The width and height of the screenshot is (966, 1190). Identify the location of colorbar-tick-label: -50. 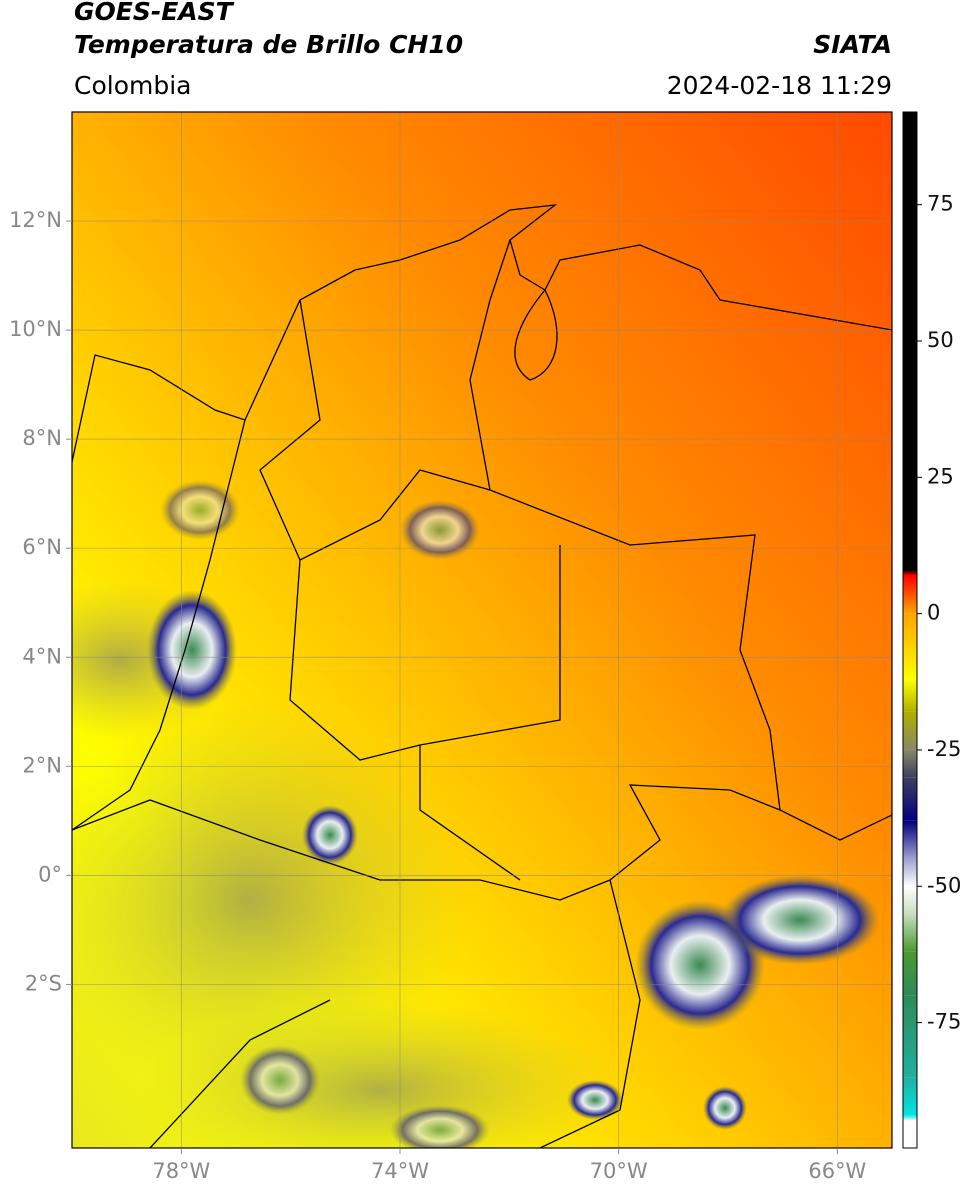
(944, 885).